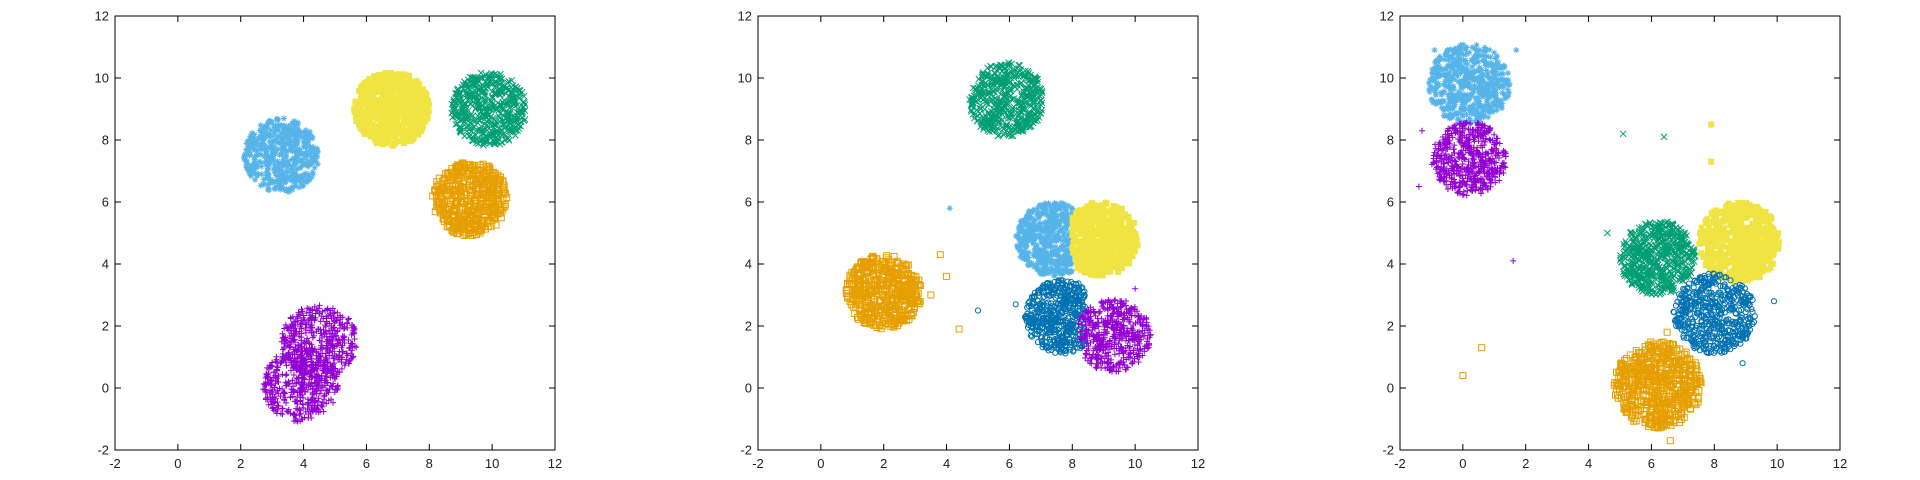 This screenshot has height=480, width=1920. Describe the element at coordinates (105, 140) in the screenshot. I see `y-tick-label: 8` at that location.